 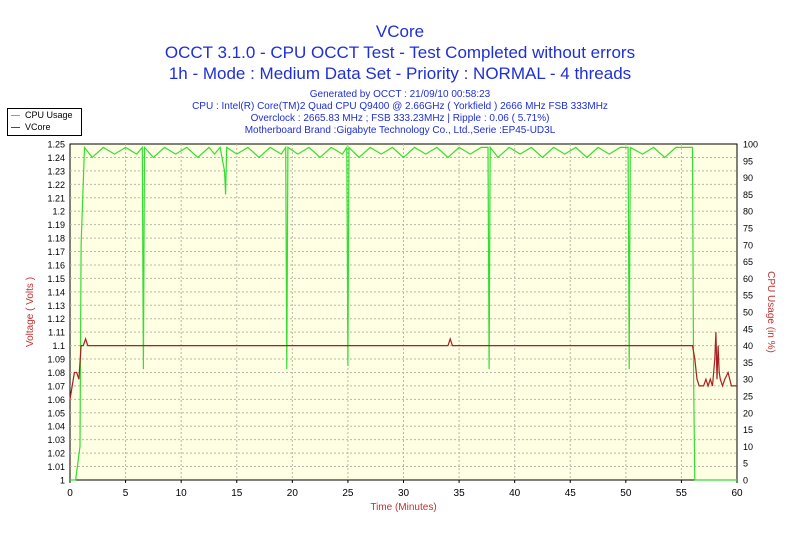 What do you see at coordinates (56, 360) in the screenshot?
I see `y-left-tick-label: 1.09` at bounding box center [56, 360].